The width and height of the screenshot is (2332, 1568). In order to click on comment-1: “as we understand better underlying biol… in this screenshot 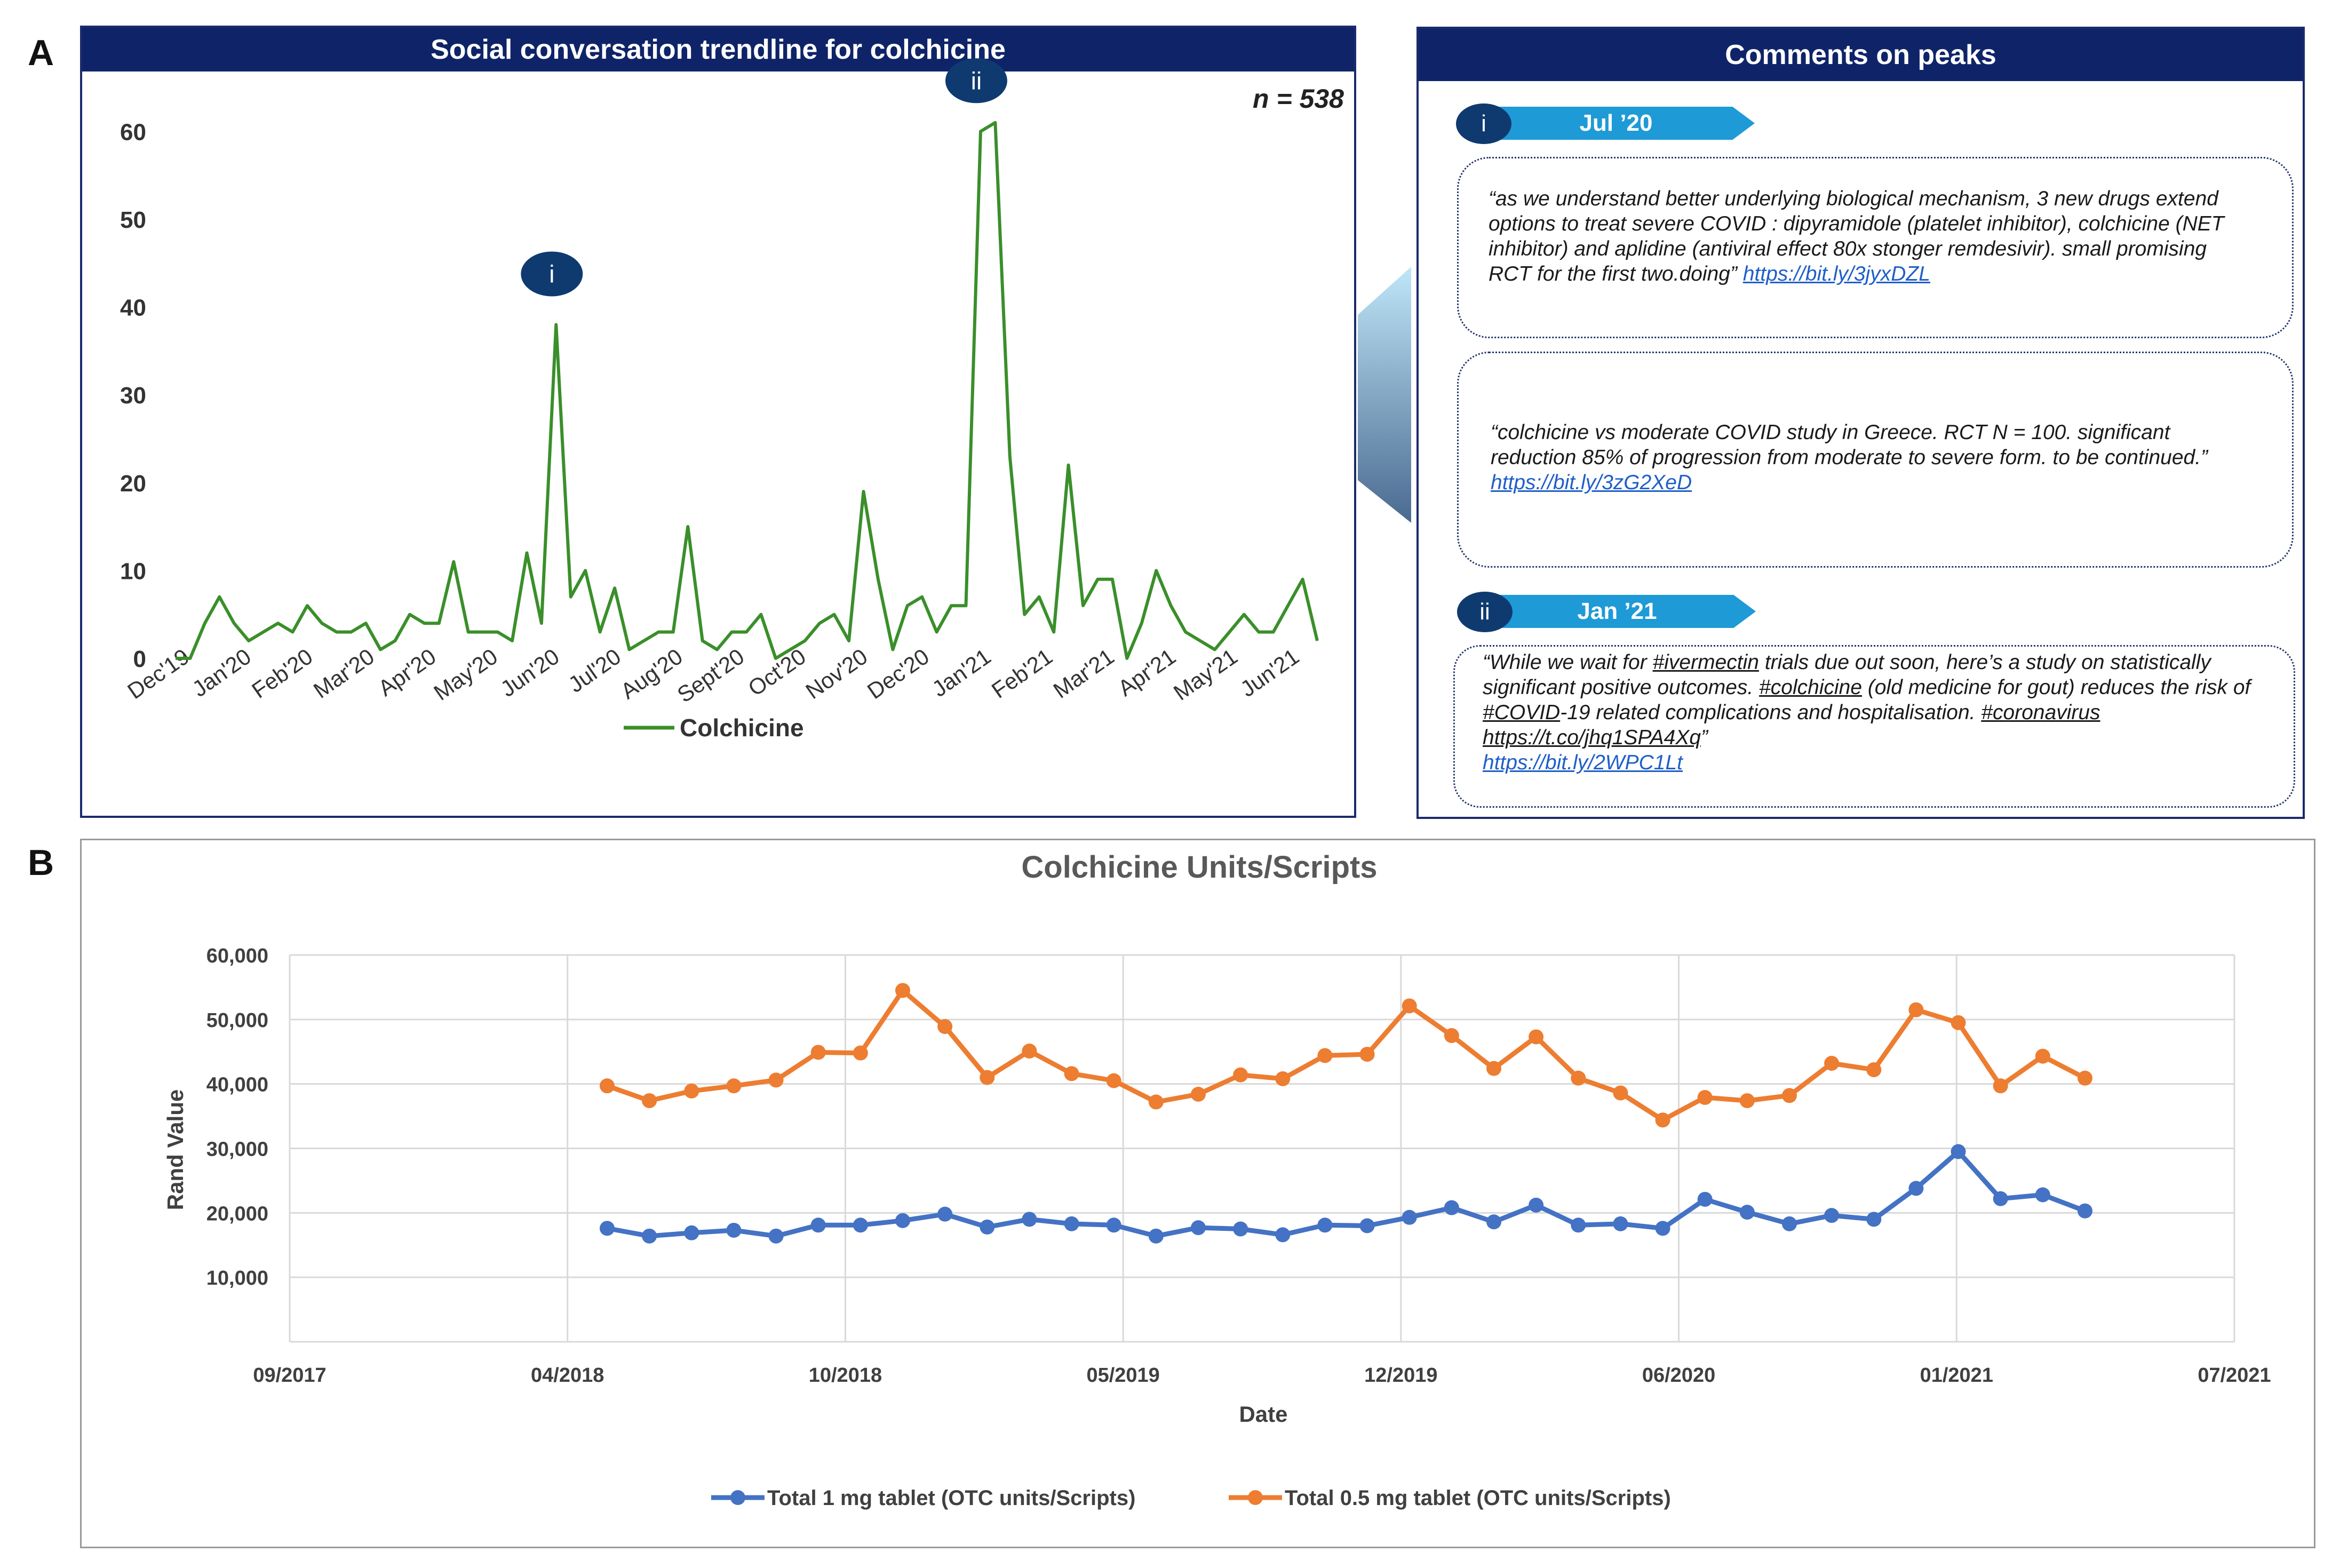, I will do `click(1875, 247)`.